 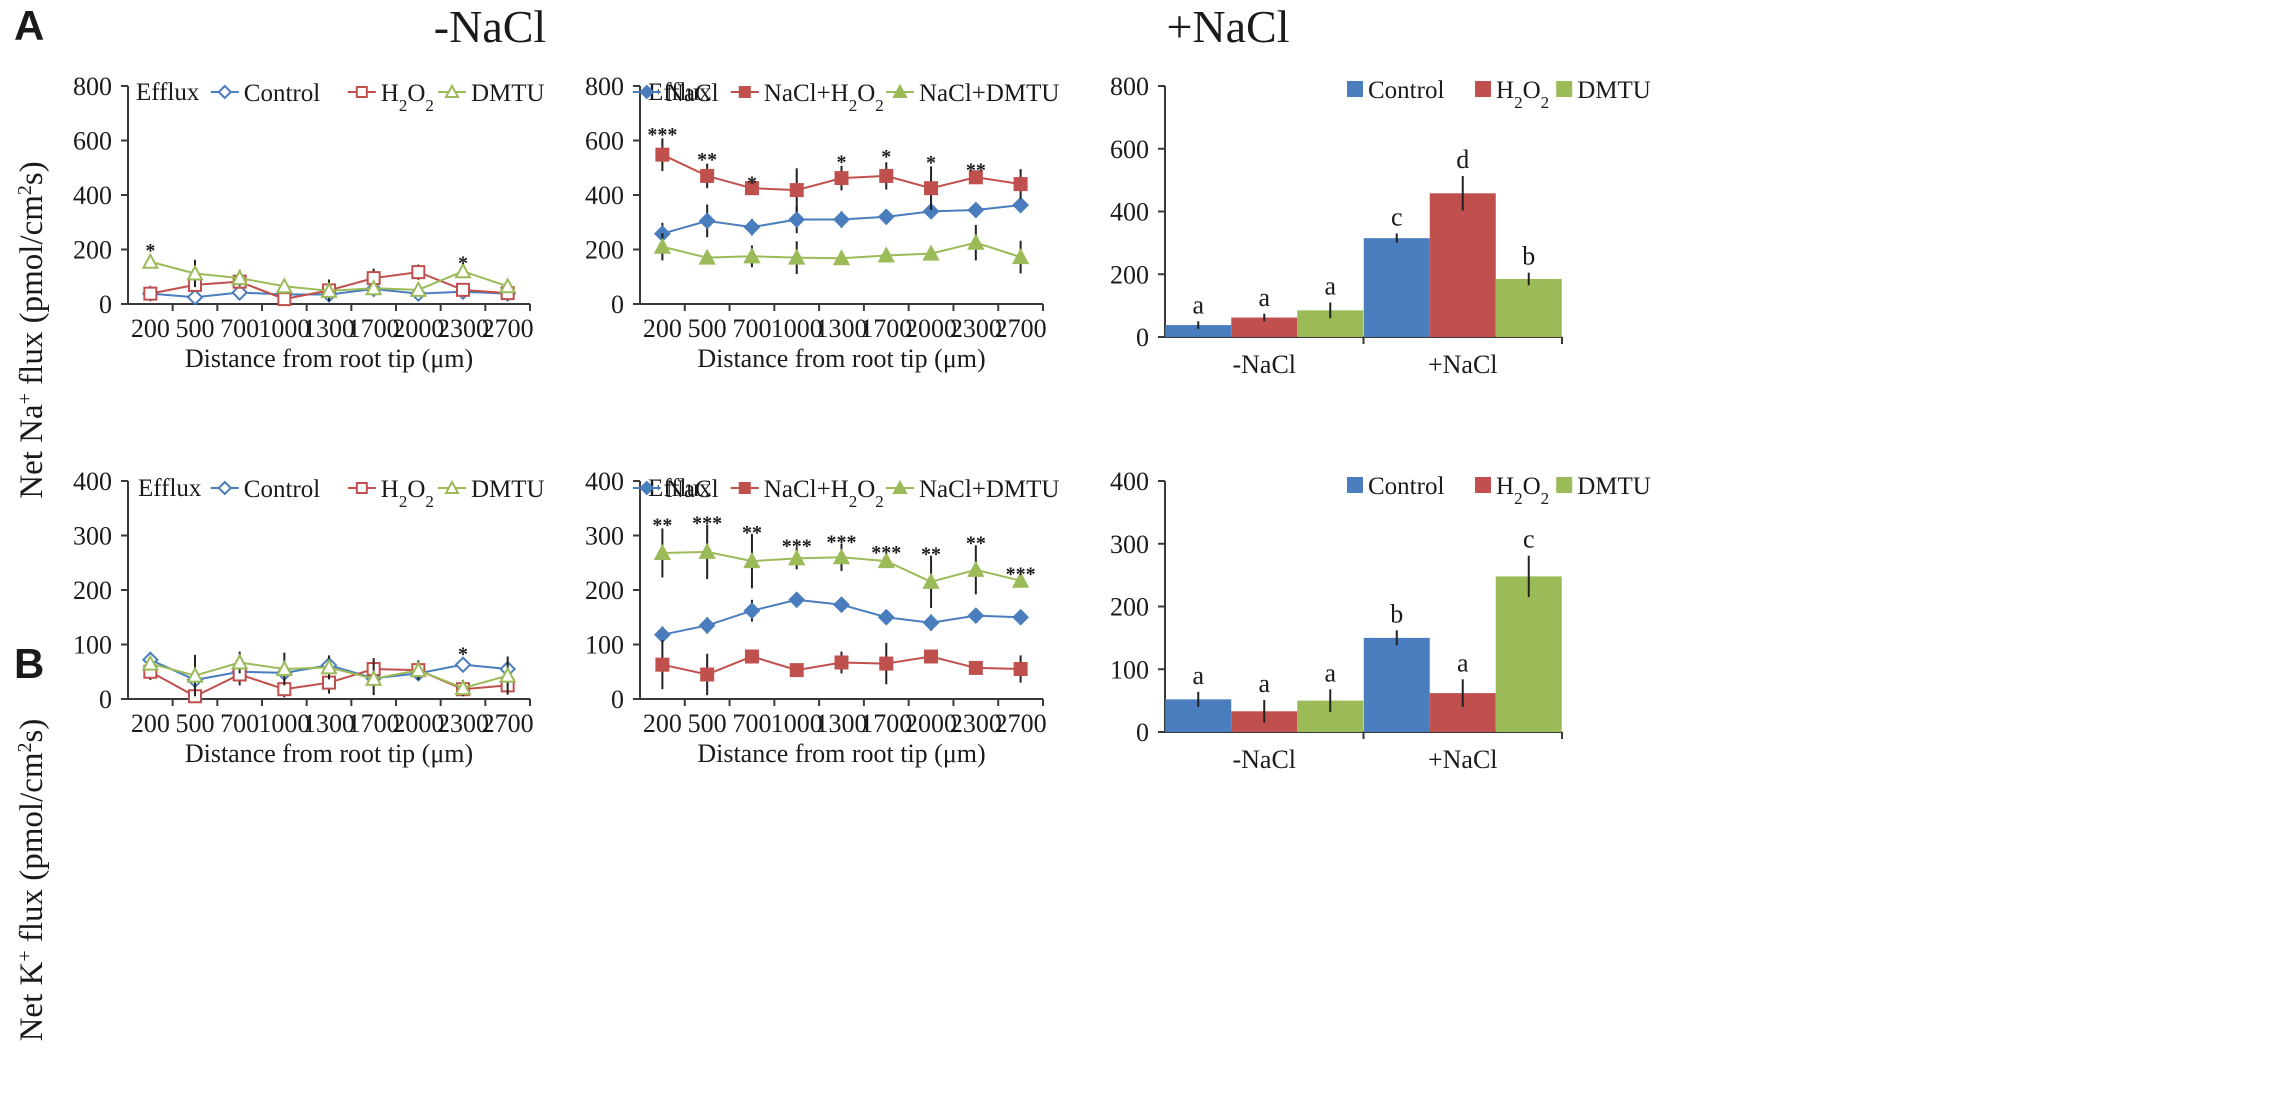 I want to click on legend-label: H2O2, so click(x=1522, y=490).